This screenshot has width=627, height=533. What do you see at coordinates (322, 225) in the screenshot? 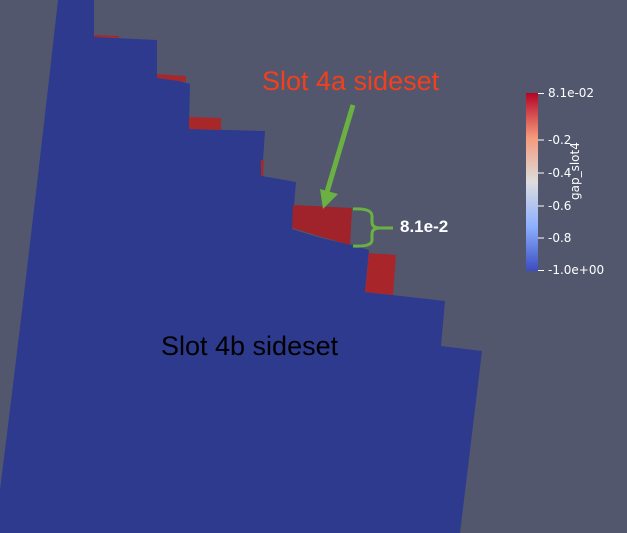
I see `slot-4a-element-highlighted` at bounding box center [322, 225].